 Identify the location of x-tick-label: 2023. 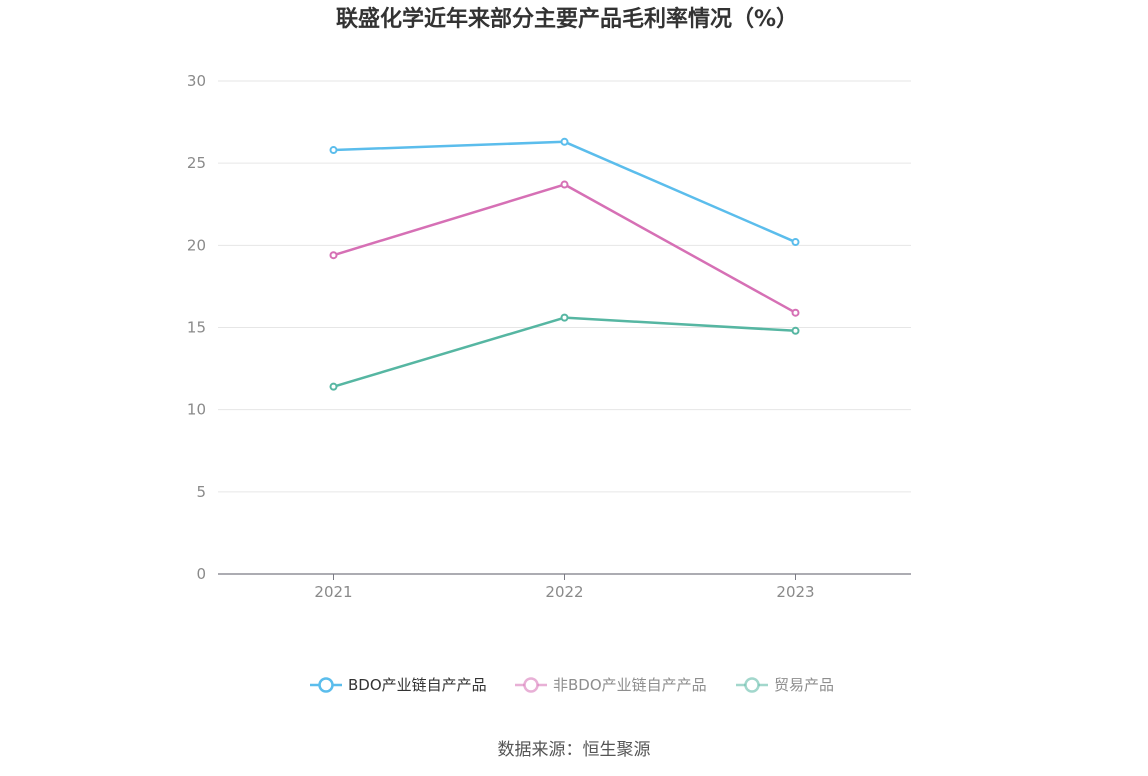
(795, 592).